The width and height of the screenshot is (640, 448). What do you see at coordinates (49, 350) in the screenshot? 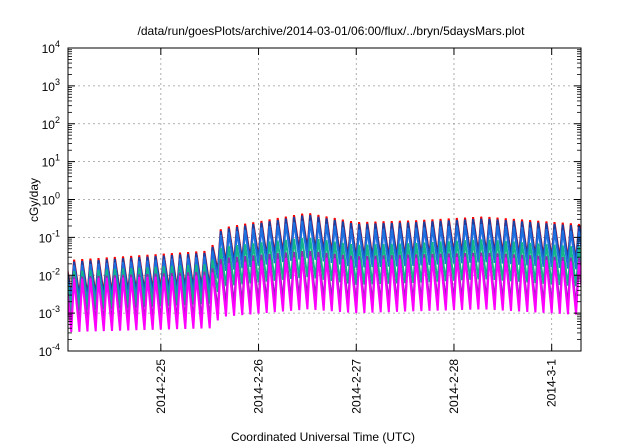
I see `y-tick-label: 10⁻⁴` at bounding box center [49, 350].